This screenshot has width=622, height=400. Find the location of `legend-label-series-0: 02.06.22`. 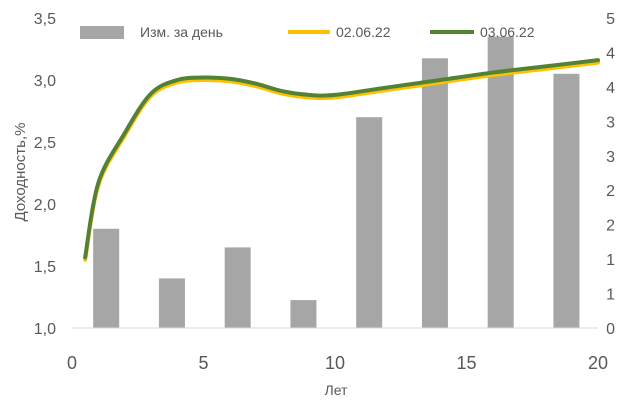

legend-label-series-0: 02.06.22 is located at coordinates (363, 32).